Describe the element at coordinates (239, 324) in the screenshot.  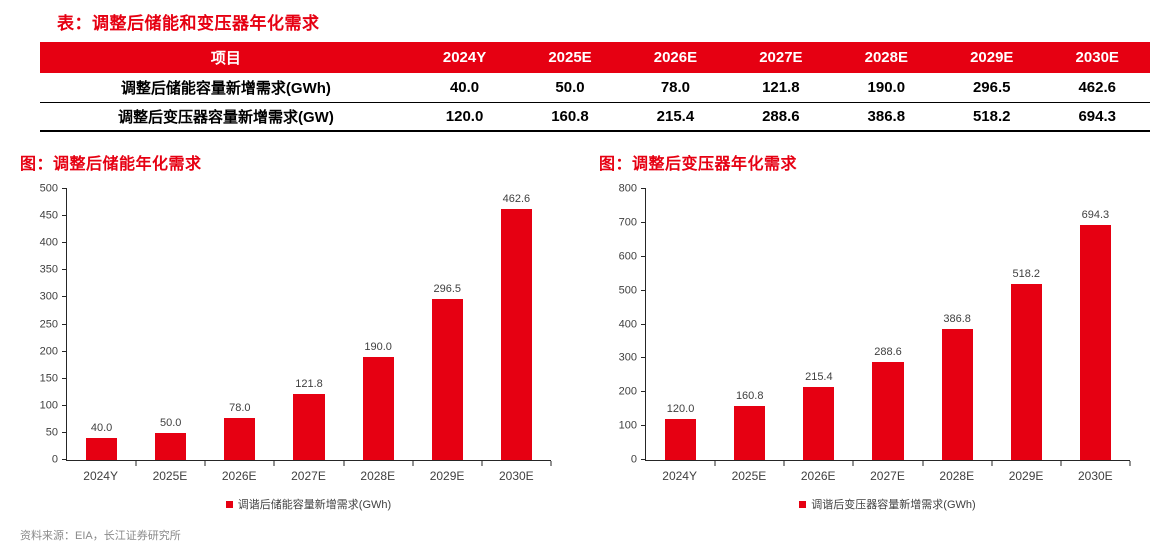
I see `bar-slot-2026E: 78.0` at that location.